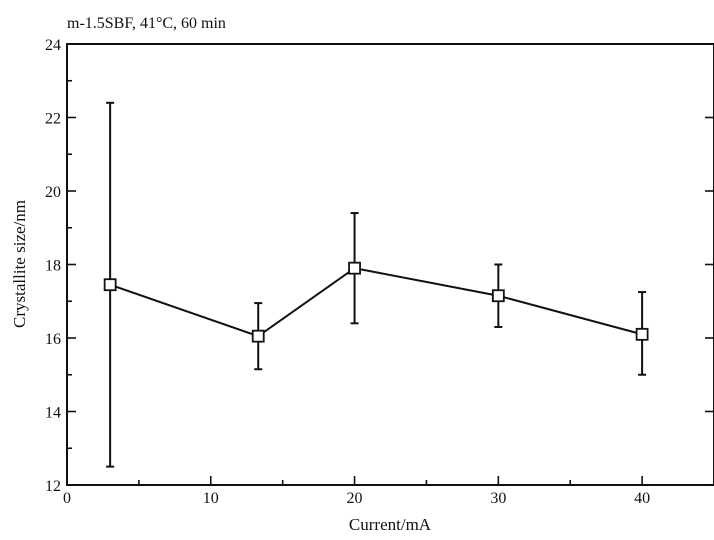 This screenshot has width=714, height=540. What do you see at coordinates (53, 192) in the screenshot?
I see `y-tick-label: 20` at bounding box center [53, 192].